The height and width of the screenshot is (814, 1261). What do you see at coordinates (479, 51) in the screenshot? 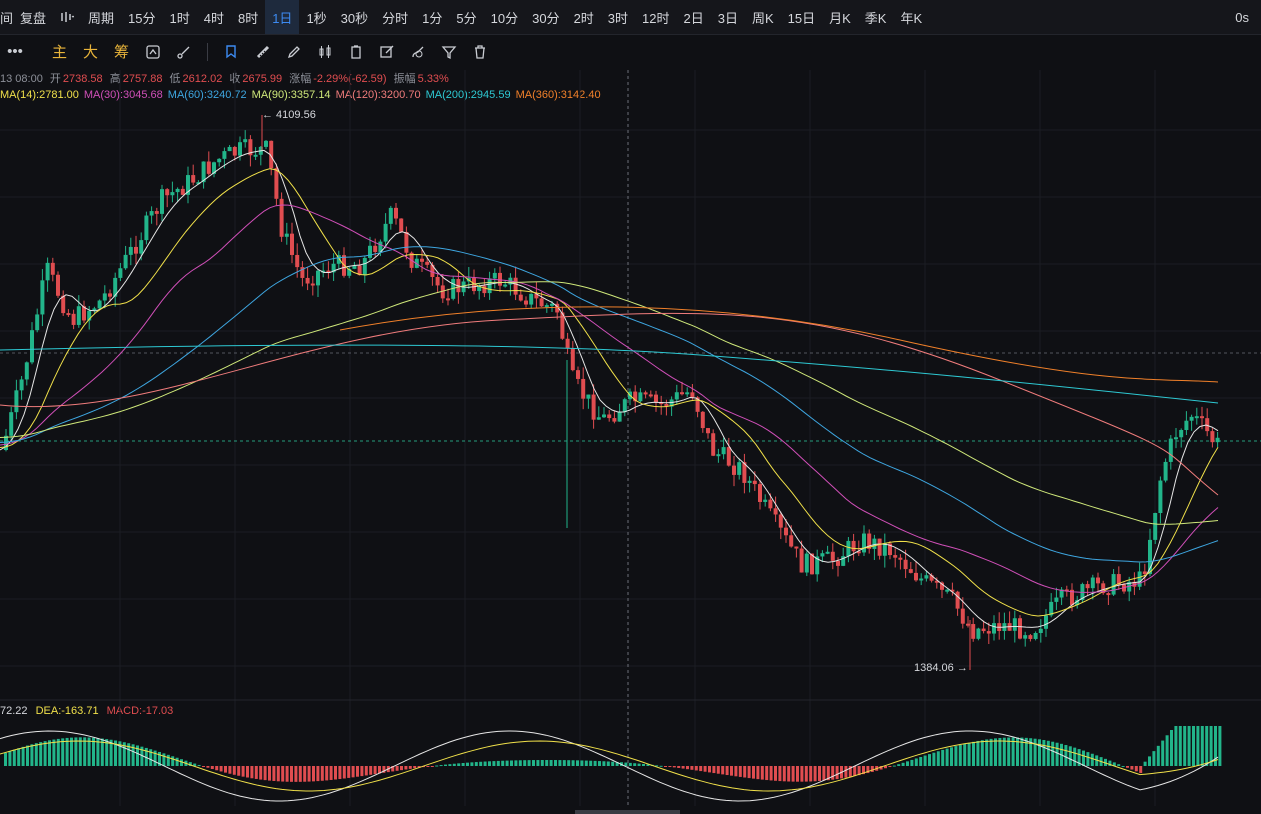
I see `trash-icon` at bounding box center [479, 51].